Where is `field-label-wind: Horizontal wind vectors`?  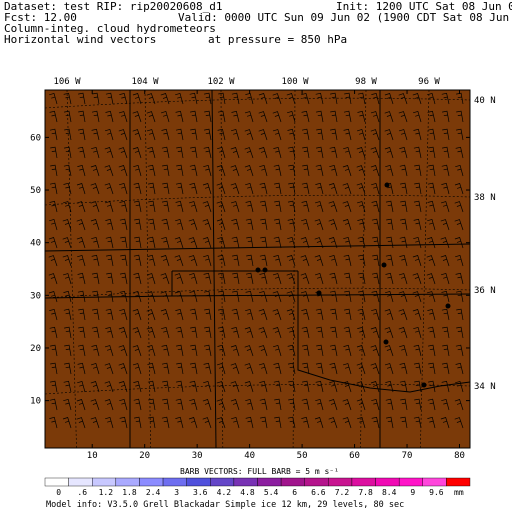
field-label-wind: Horizontal wind vectors is located at coordinates (80, 39).